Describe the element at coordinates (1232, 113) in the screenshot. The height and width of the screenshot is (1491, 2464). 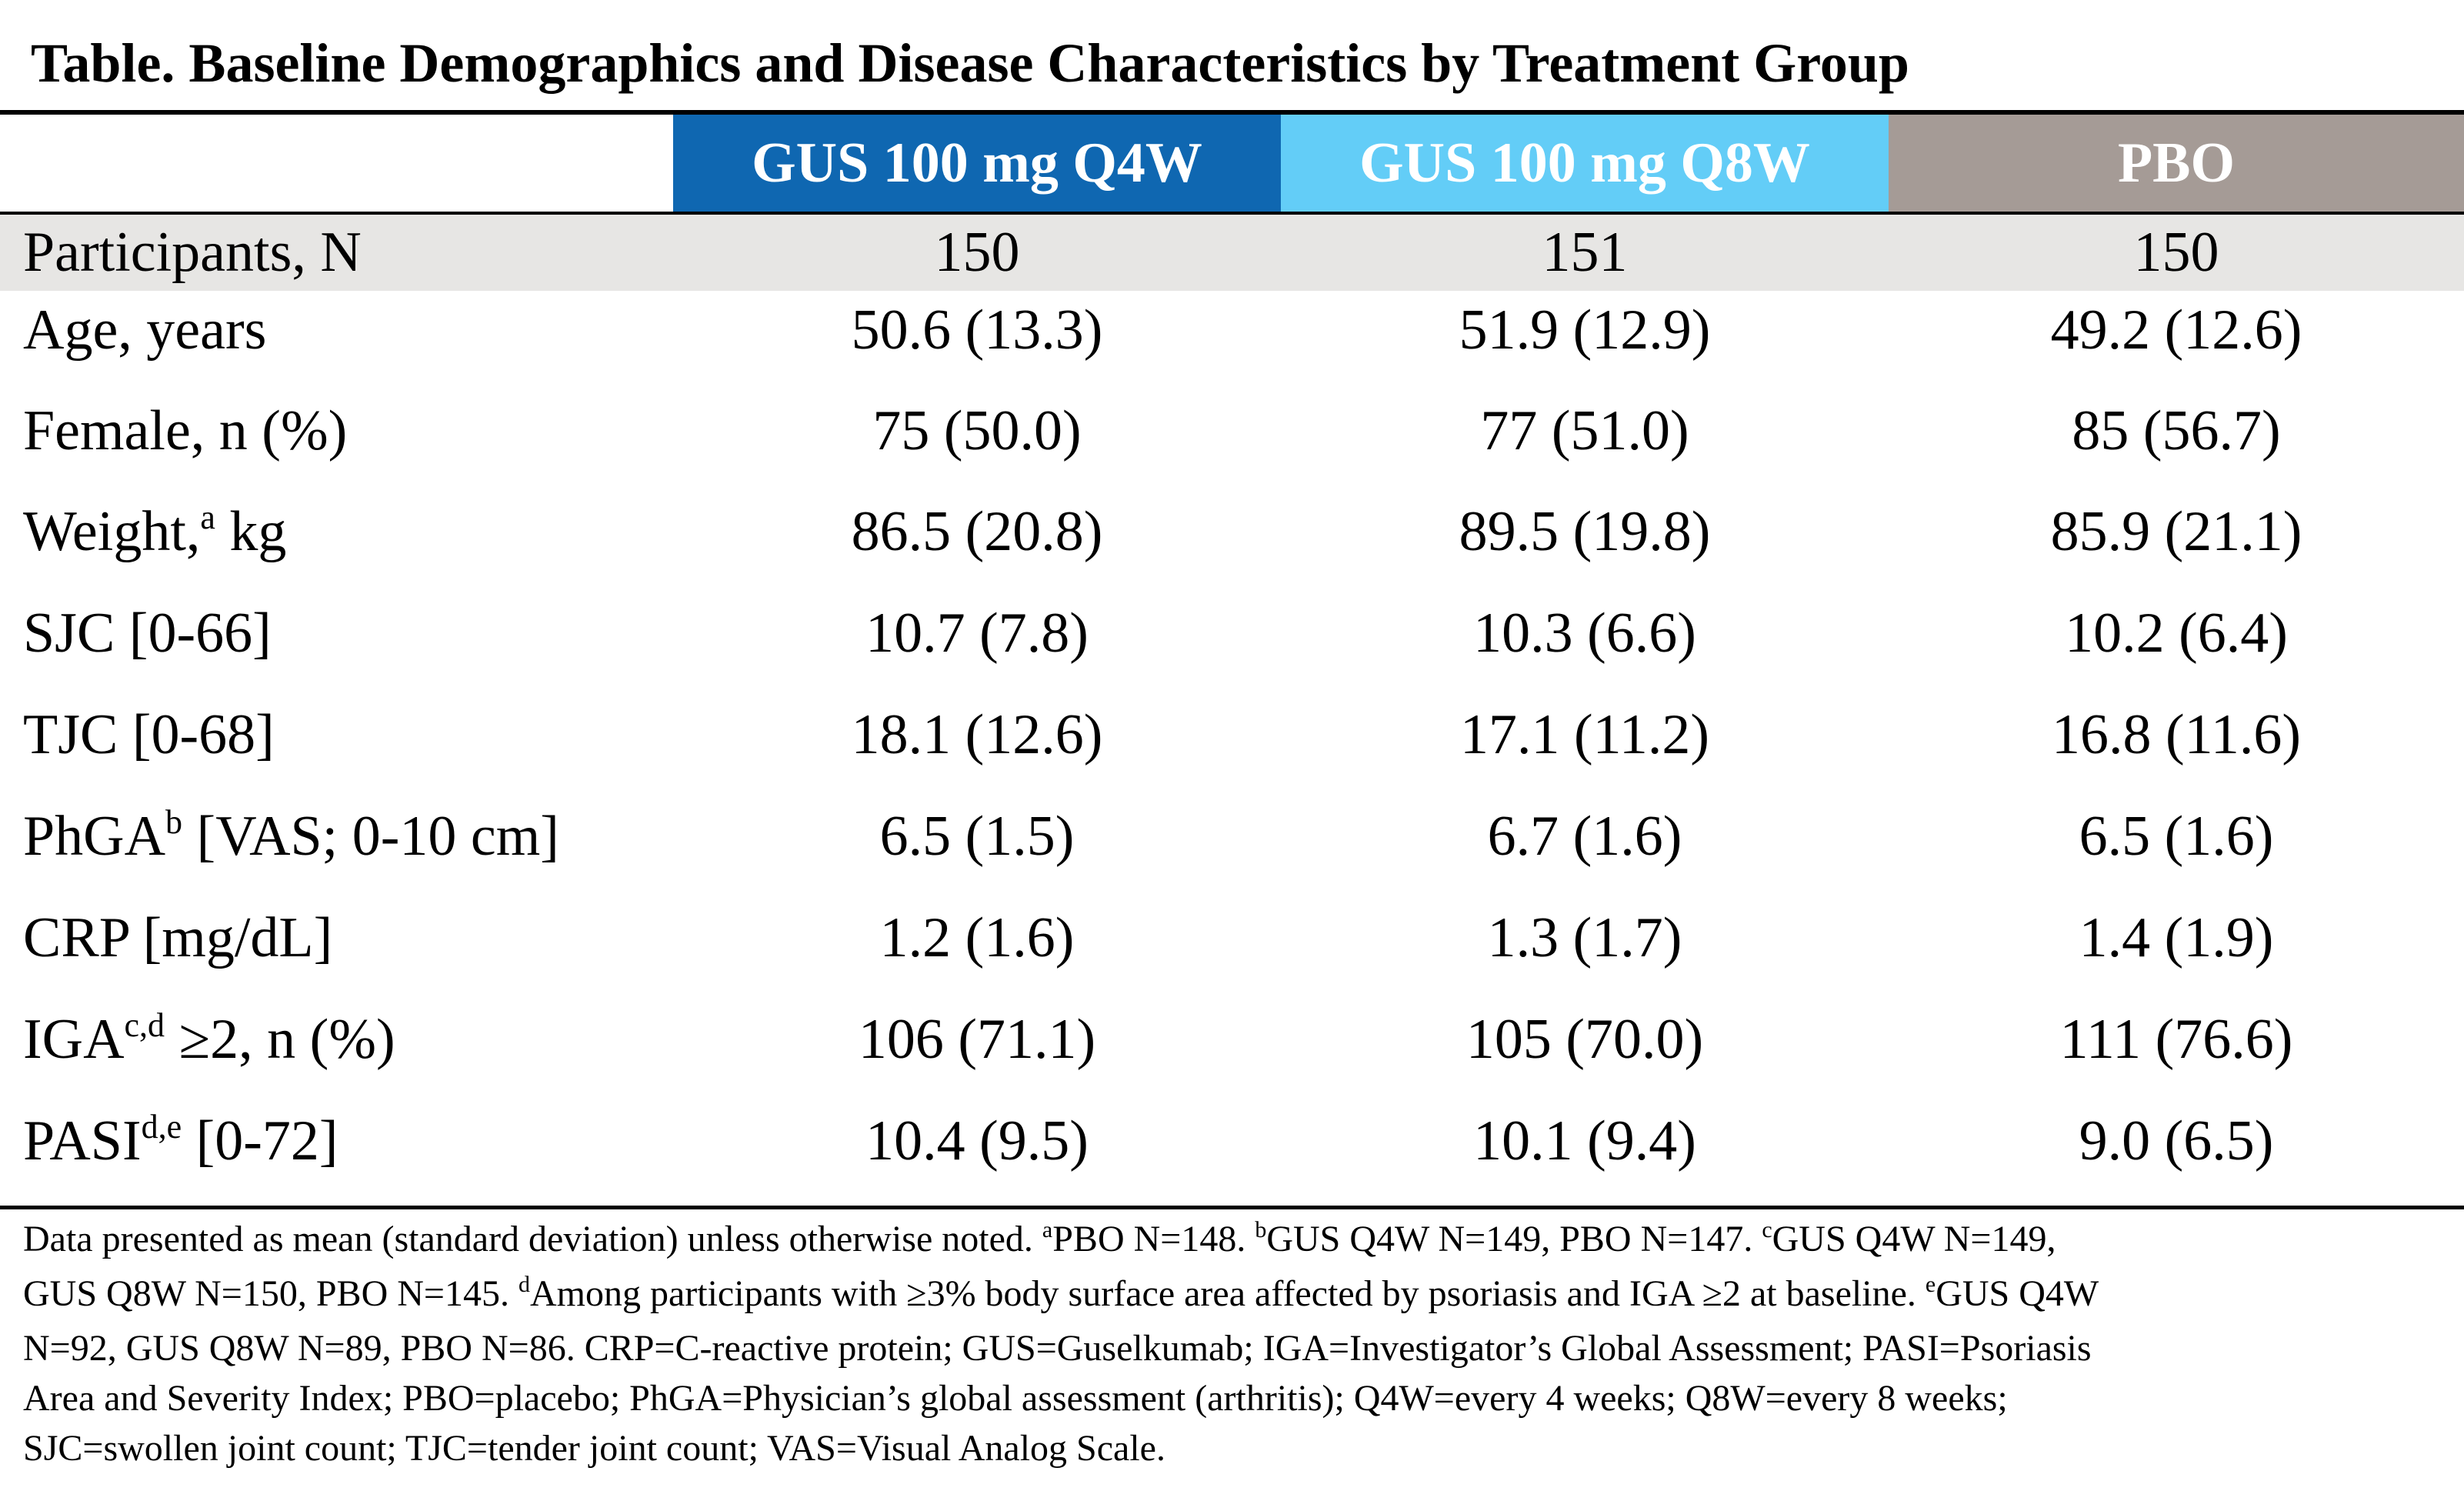
I see `top-rule` at that location.